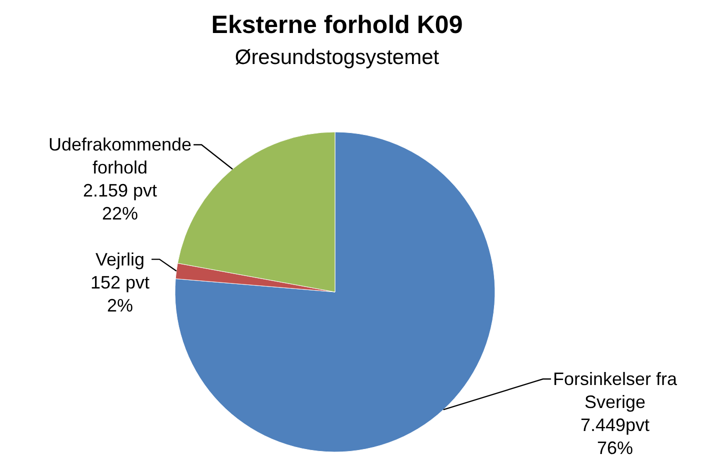 This screenshot has width=715, height=466. I want to click on slice-label: Vejrlig, so click(120, 259).